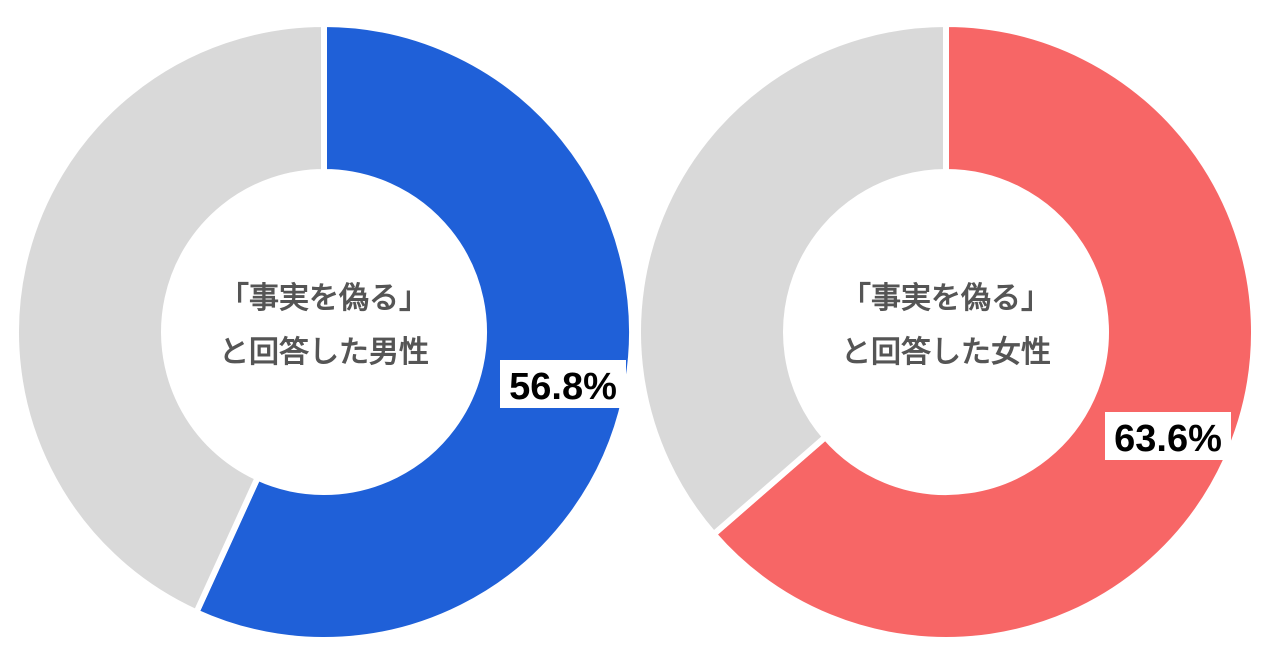 The image size is (1269, 645). I want to click on center-label-line2-female: と回答した女性, so click(946, 352).